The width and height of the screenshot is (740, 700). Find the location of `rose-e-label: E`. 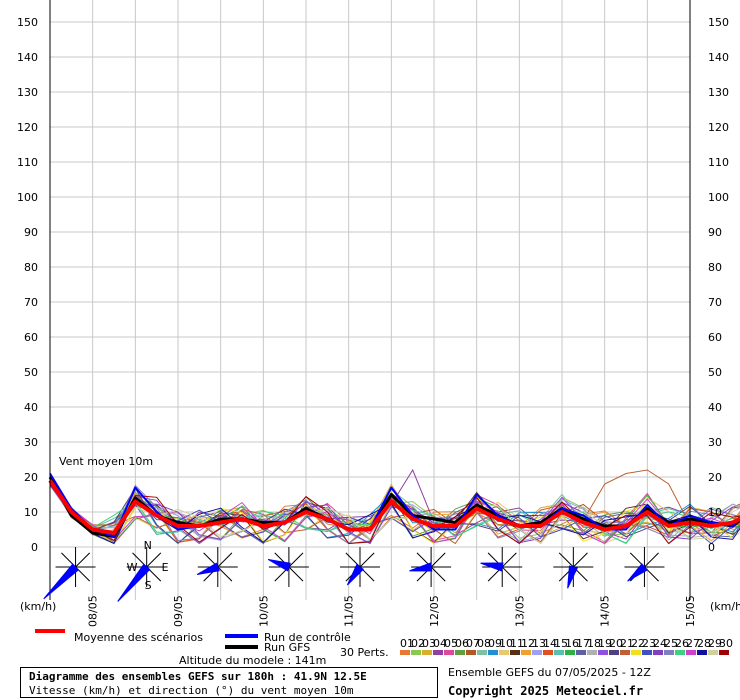

rose-e-label: E is located at coordinates (165, 567).